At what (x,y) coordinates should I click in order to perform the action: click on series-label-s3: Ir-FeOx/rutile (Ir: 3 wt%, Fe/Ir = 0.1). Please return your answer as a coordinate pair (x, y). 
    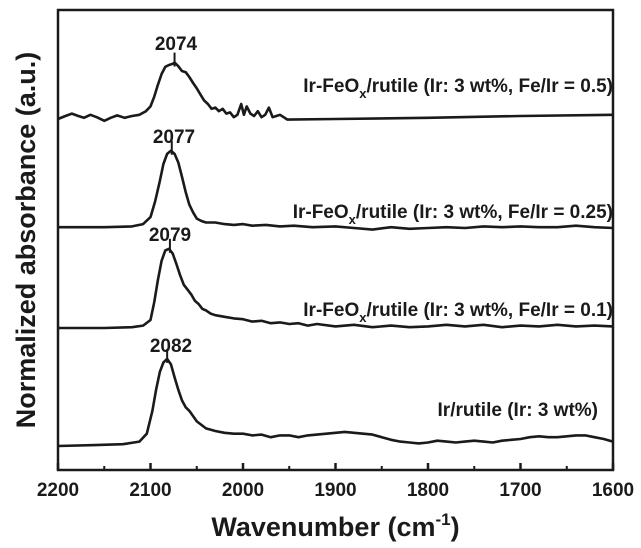
    Looking at the image, I should click on (458, 312).